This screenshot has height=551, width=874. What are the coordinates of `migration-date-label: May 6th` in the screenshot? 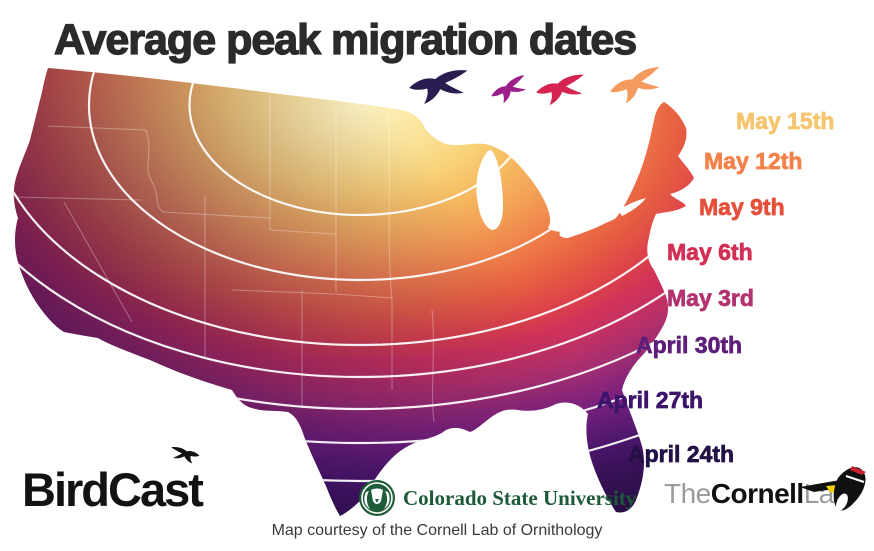 It's located at (710, 252).